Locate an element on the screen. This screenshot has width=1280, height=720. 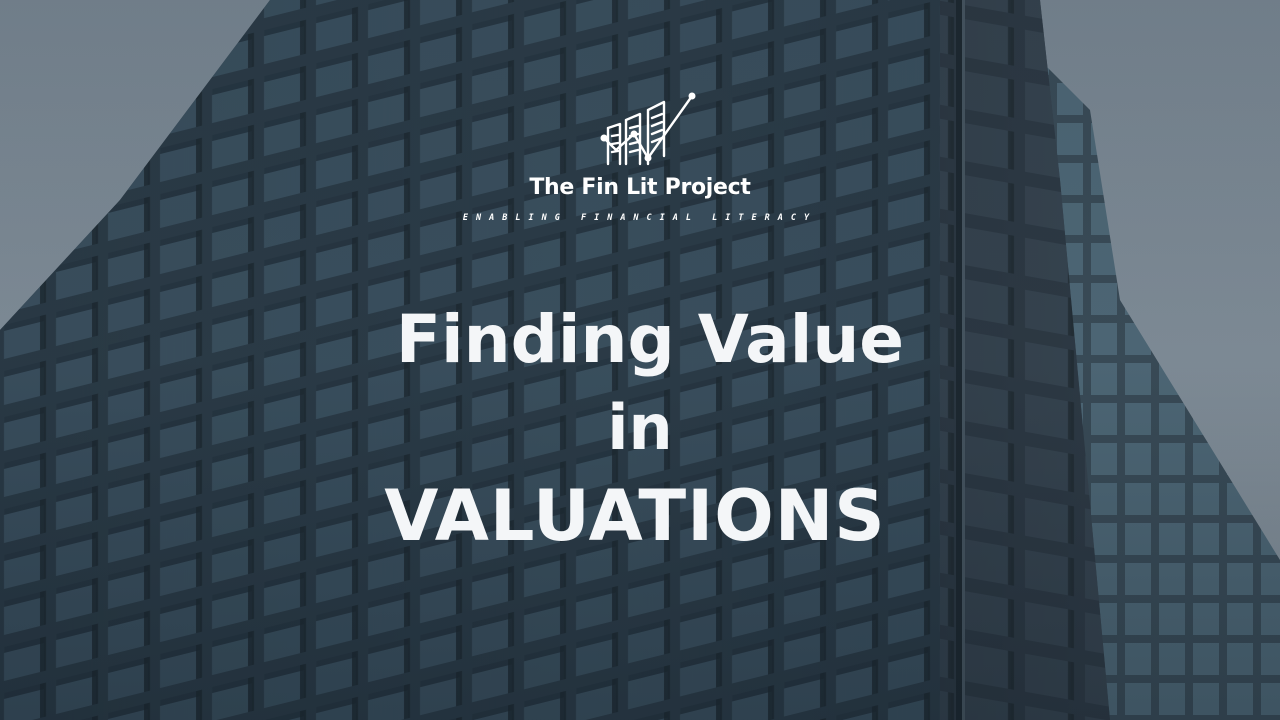
headline-line-1: Finding Value is located at coordinates (650, 339).